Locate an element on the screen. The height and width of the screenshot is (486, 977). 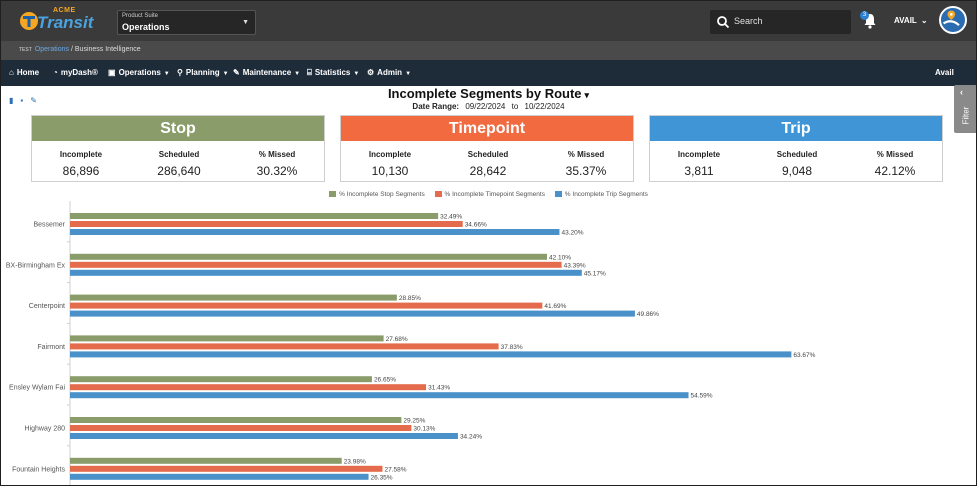
acme-transit-logo: ACME Transit is located at coordinates (59, 21).